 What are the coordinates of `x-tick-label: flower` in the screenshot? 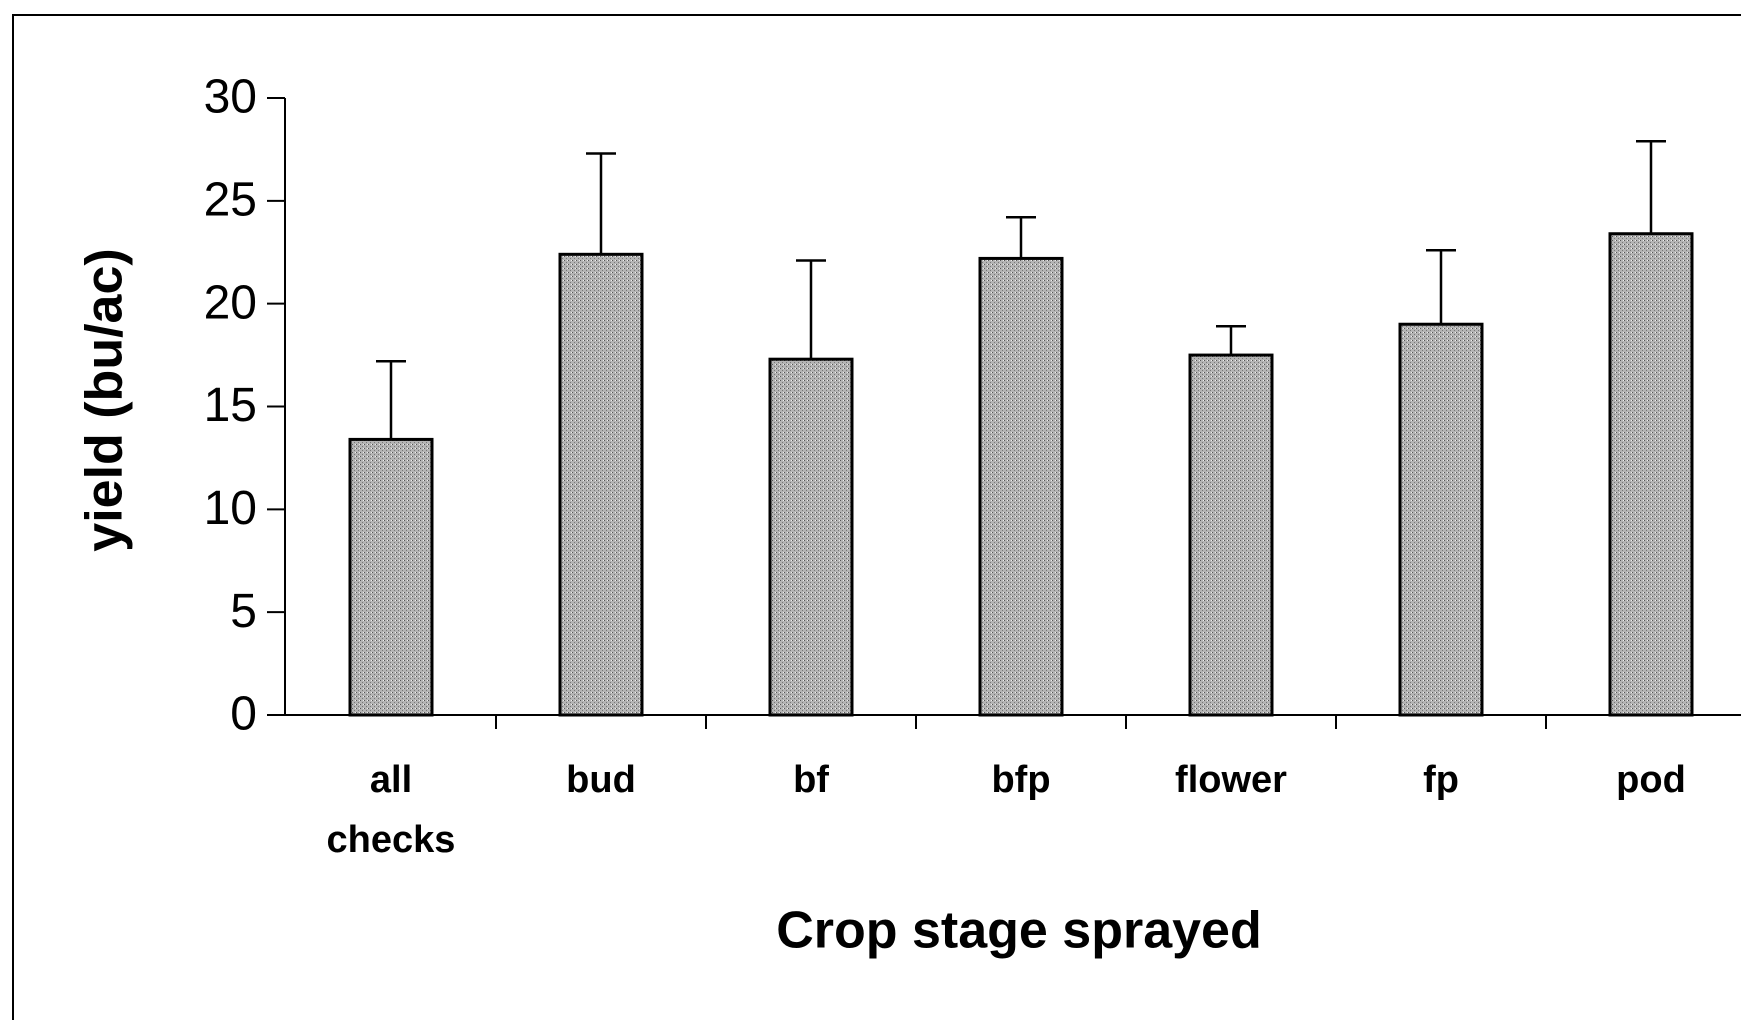 It's located at (1231, 780).